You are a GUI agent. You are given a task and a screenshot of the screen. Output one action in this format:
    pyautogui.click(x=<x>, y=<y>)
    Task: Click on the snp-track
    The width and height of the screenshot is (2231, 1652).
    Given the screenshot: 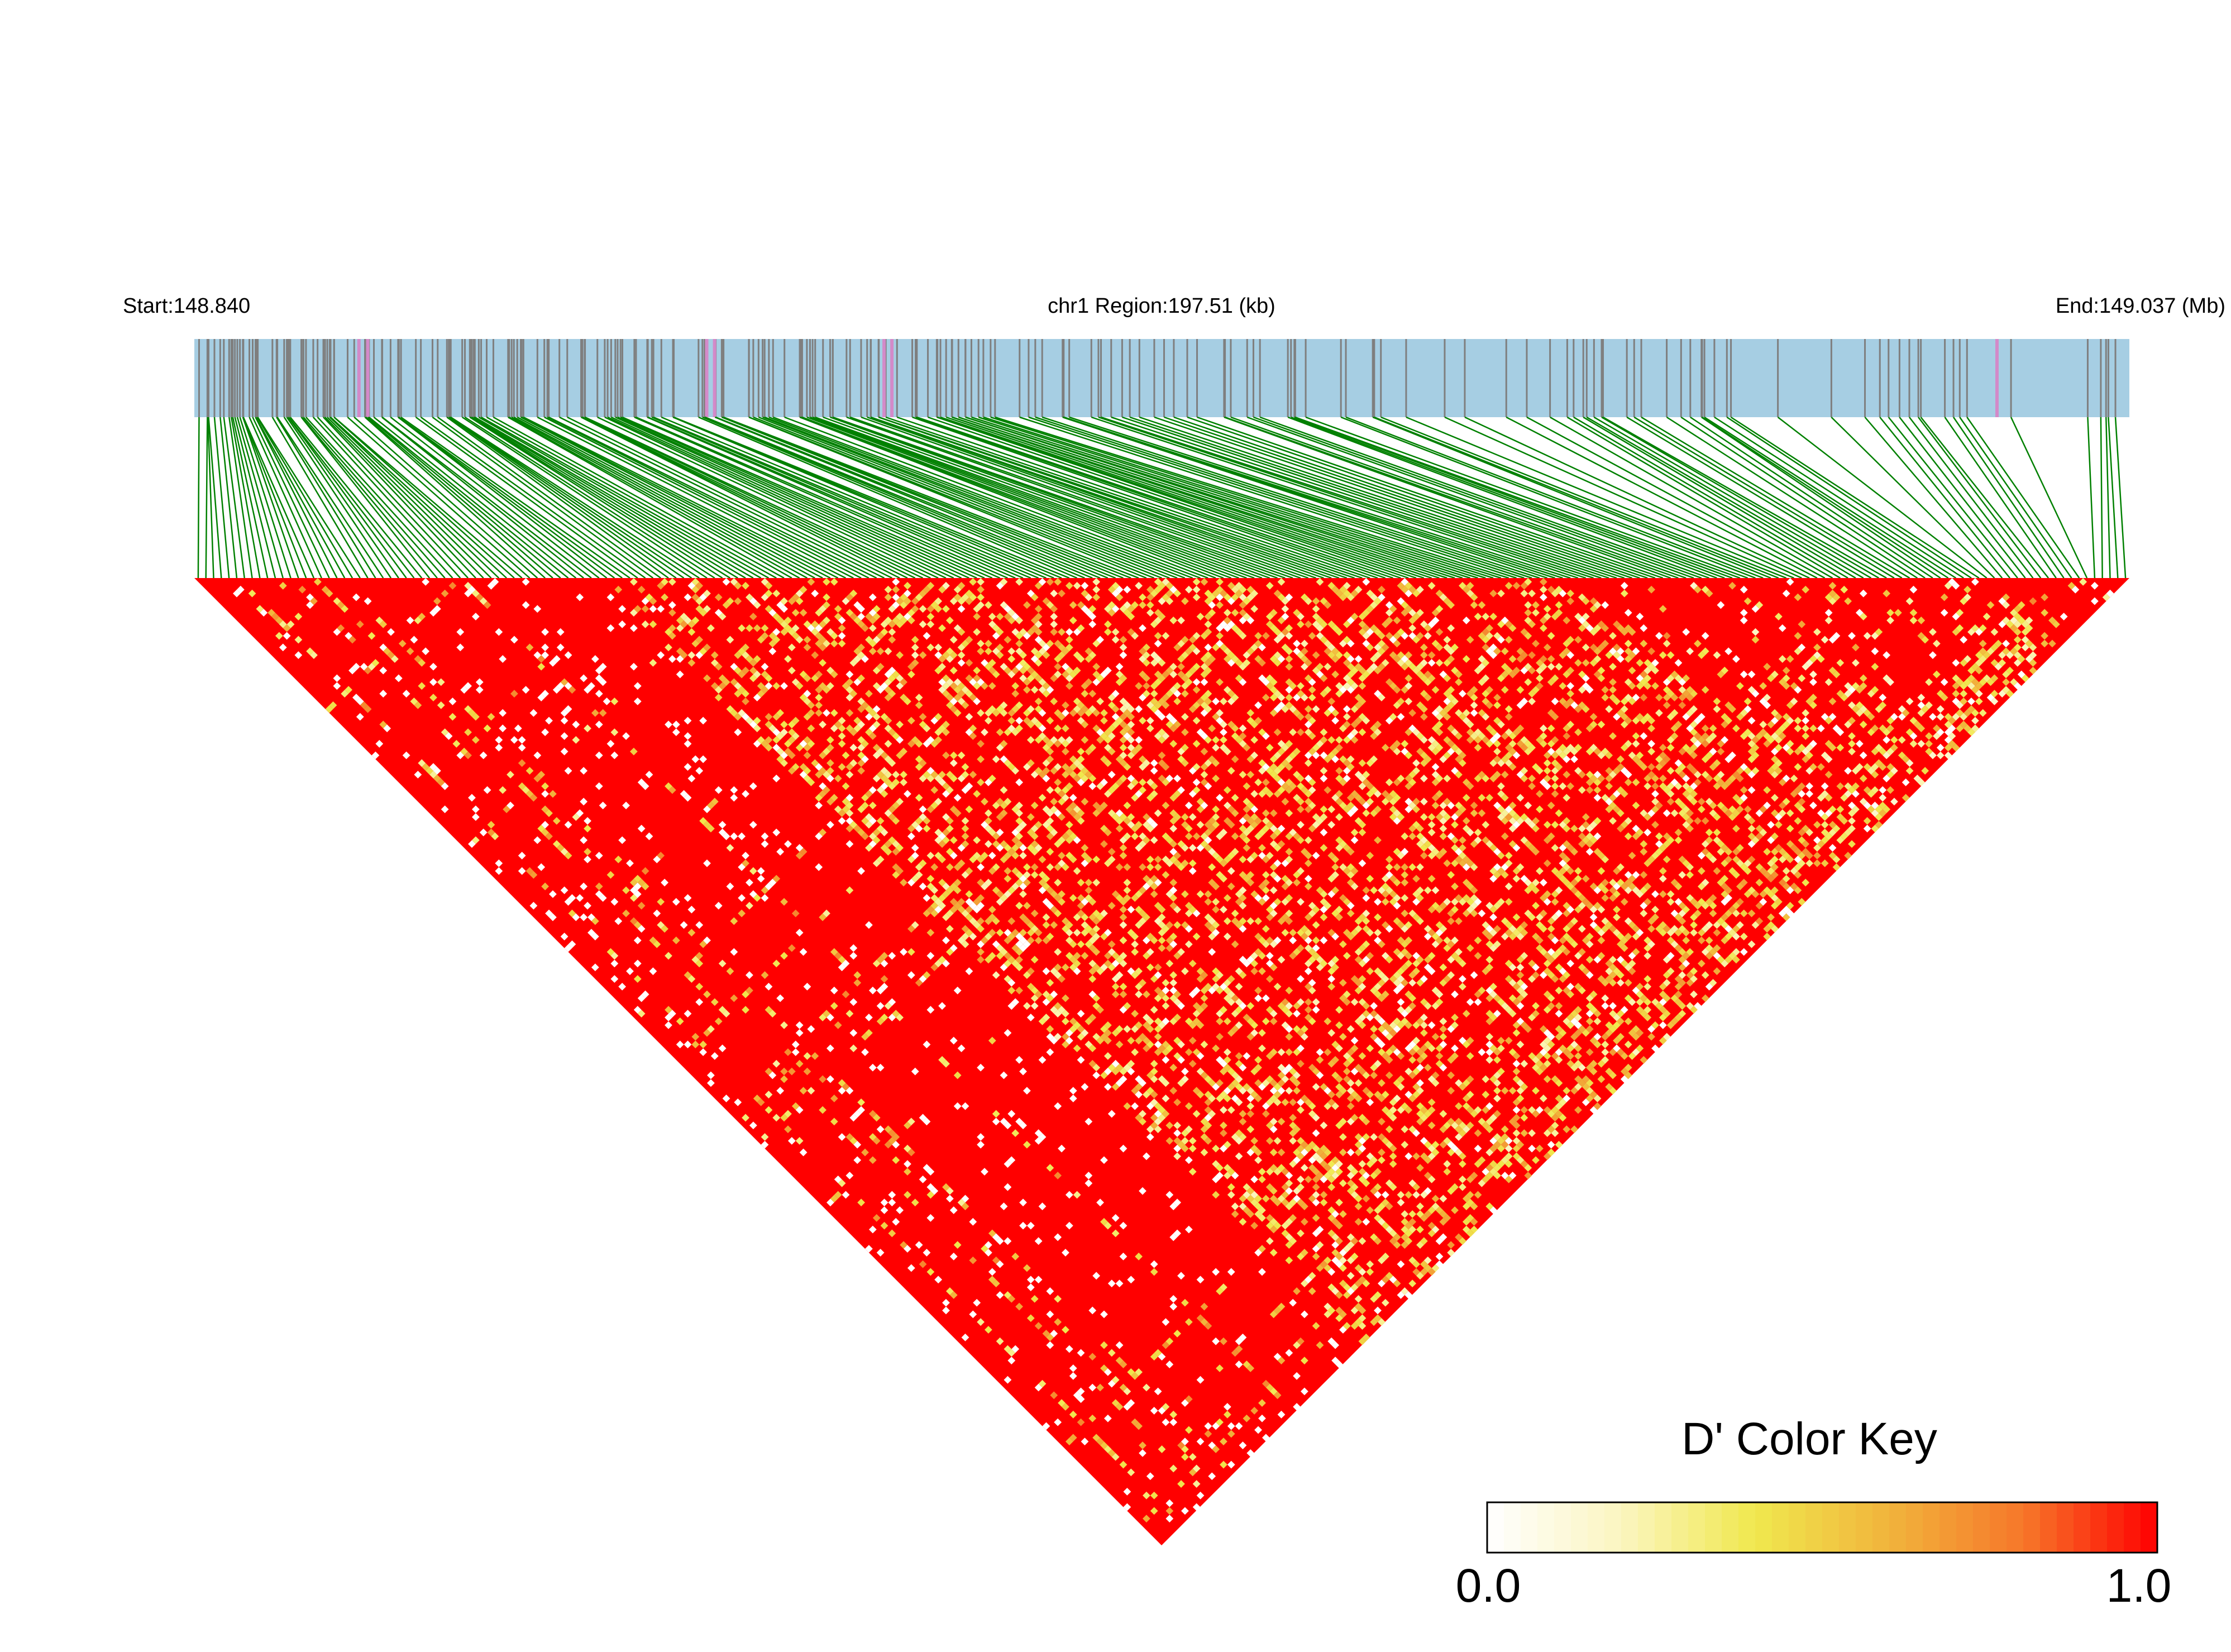 What is the action you would take?
    pyautogui.click(x=1161, y=378)
    